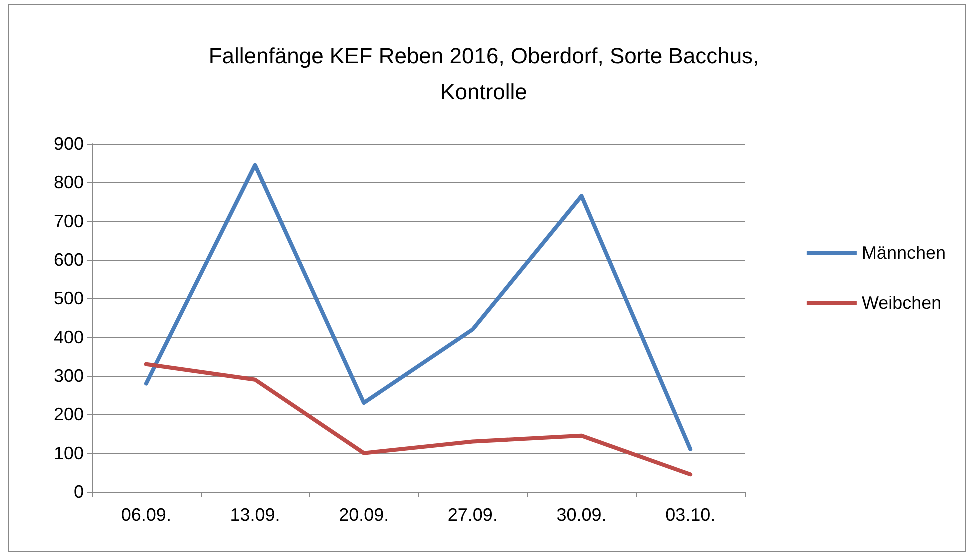  What do you see at coordinates (69, 182) in the screenshot?
I see `y-tick-label: 800` at bounding box center [69, 182].